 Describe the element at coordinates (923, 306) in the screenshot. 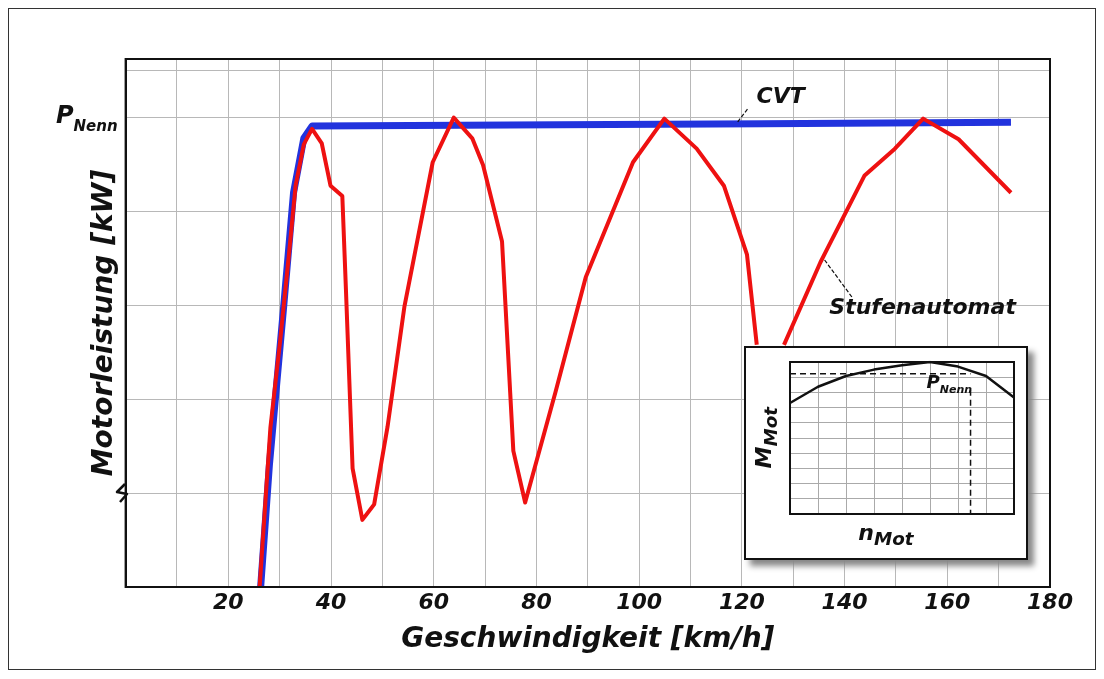

I see `series-label: Stufenautomat` at that location.